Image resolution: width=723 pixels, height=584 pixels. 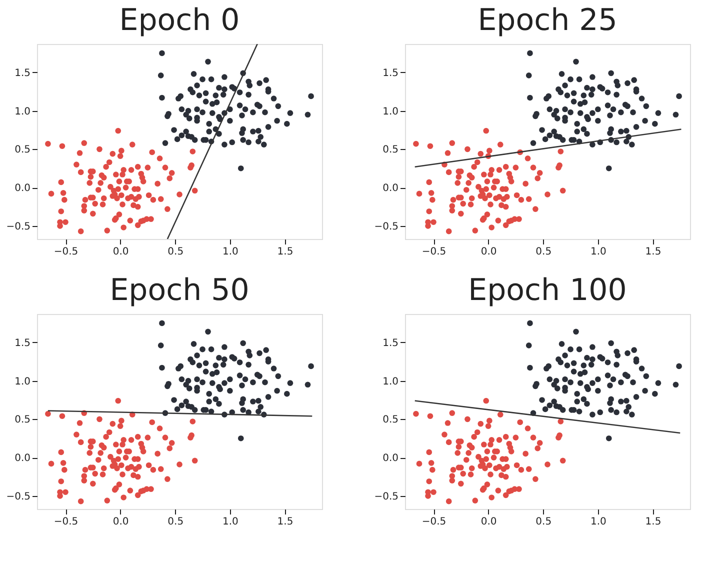 I want to click on chart-title: Epoch 0, so click(x=179, y=20).